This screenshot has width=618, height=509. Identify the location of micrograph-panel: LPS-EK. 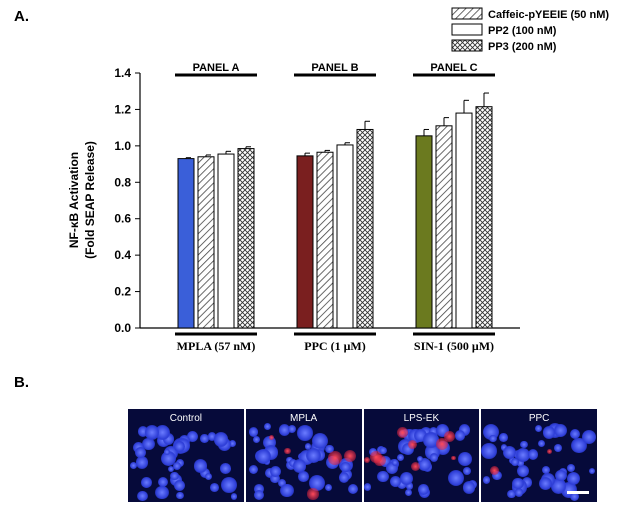
(421, 455).